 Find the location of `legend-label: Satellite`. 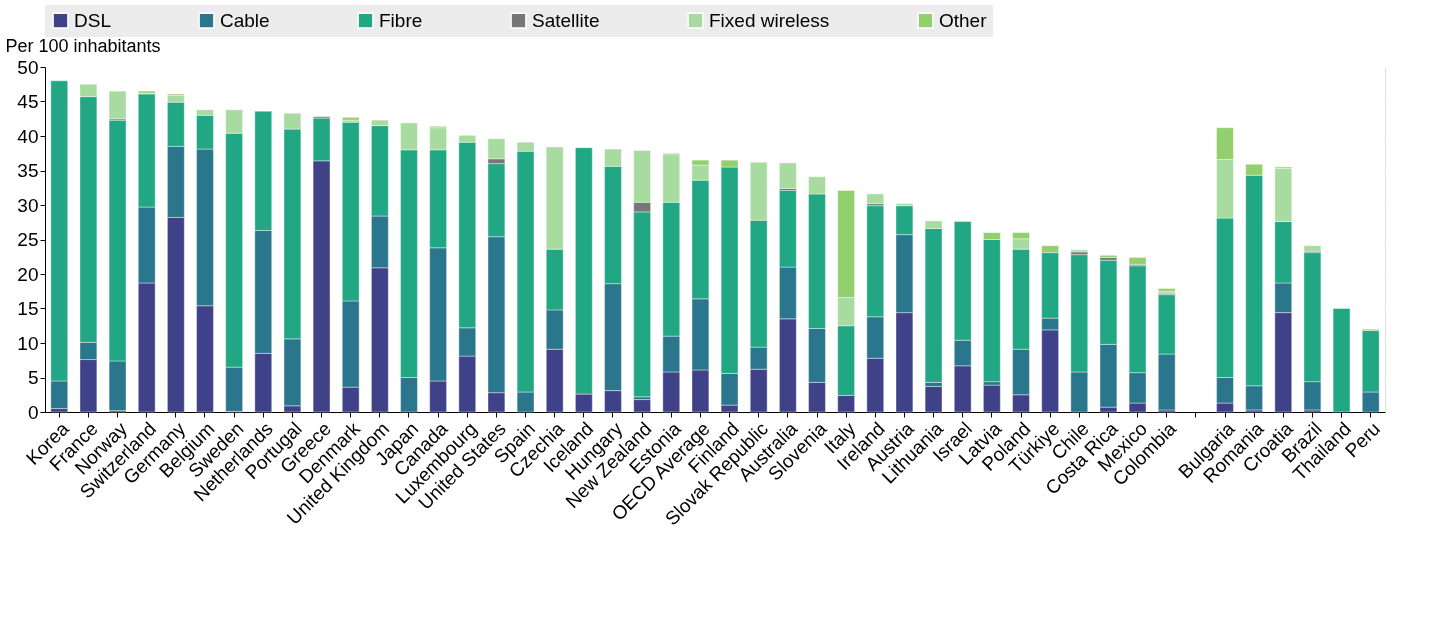

legend-label: Satellite is located at coordinates (566, 20).